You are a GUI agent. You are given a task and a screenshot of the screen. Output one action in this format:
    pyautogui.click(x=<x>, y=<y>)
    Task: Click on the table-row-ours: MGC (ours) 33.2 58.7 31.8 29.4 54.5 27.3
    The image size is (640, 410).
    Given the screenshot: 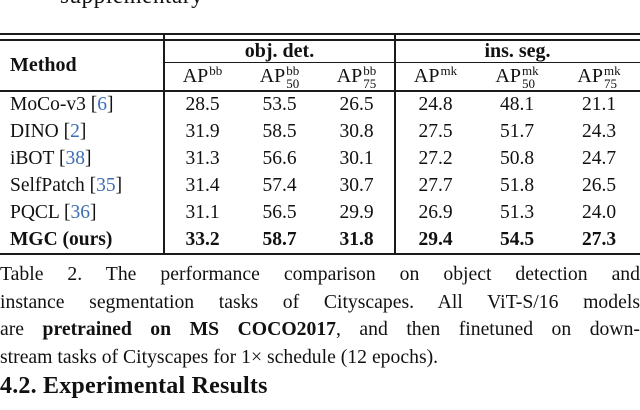 What is the action you would take?
    pyautogui.click(x=320, y=239)
    